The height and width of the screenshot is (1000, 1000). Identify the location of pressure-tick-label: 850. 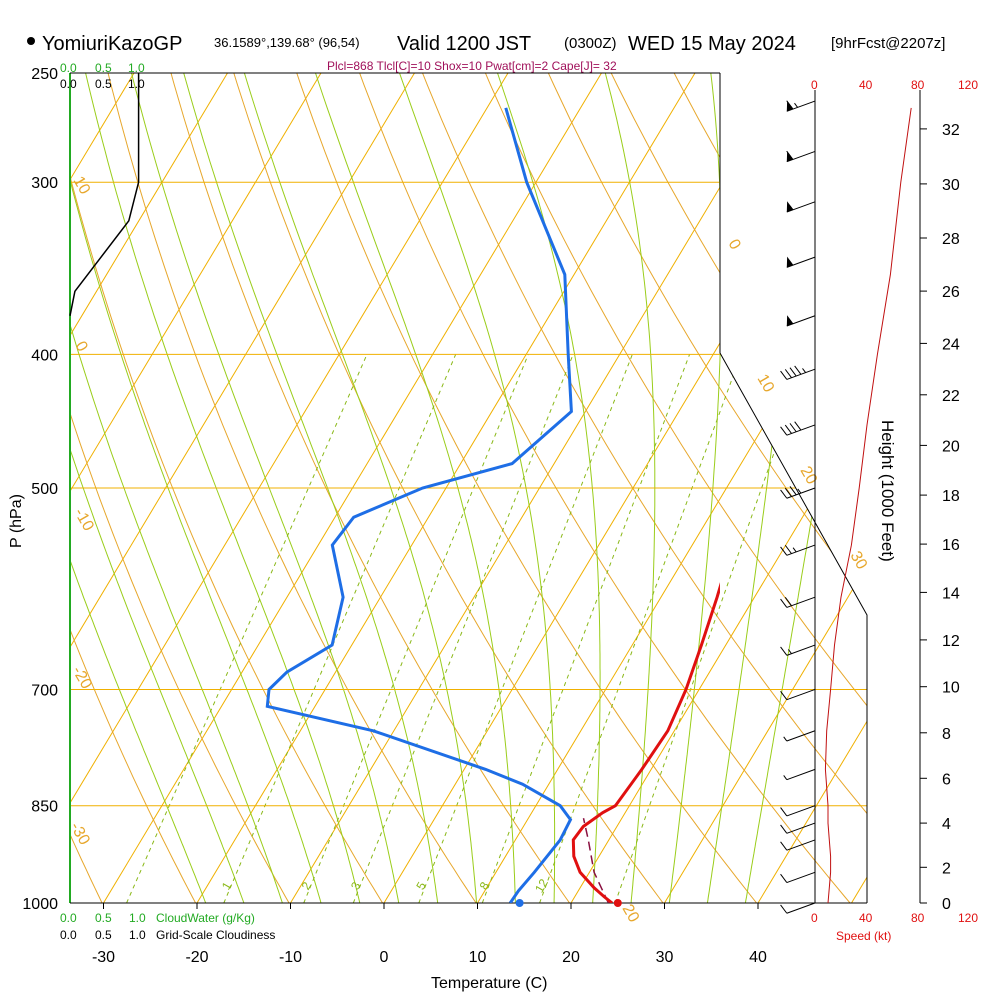
(44, 807).